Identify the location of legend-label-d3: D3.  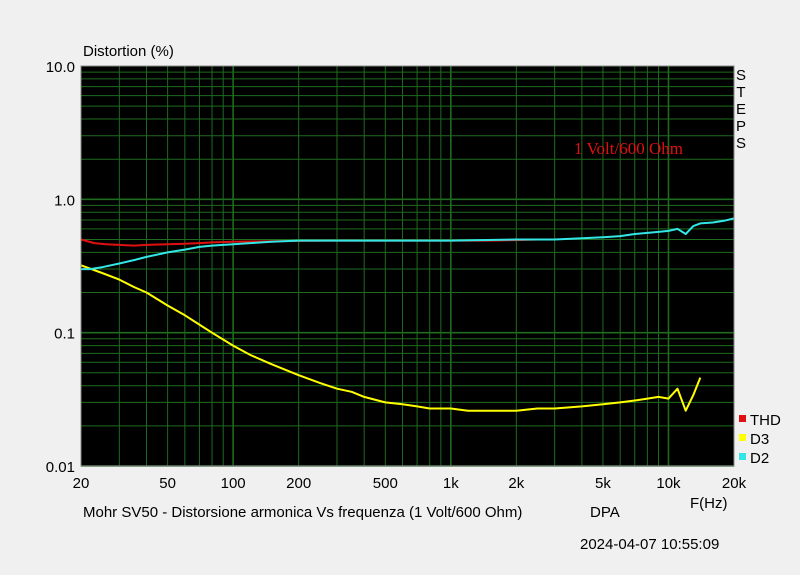
(759, 439).